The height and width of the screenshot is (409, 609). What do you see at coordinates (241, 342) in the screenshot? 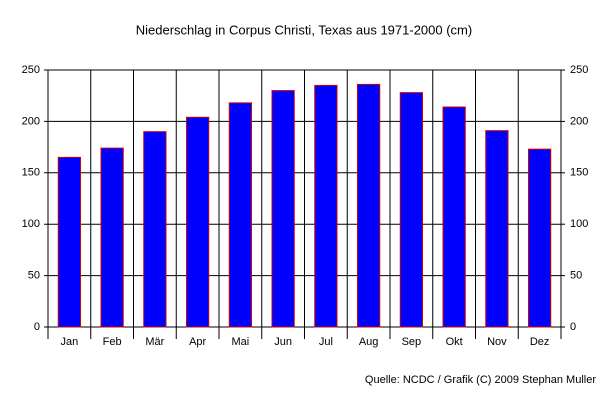
I see `x-tick-label: Mai` at bounding box center [241, 342].